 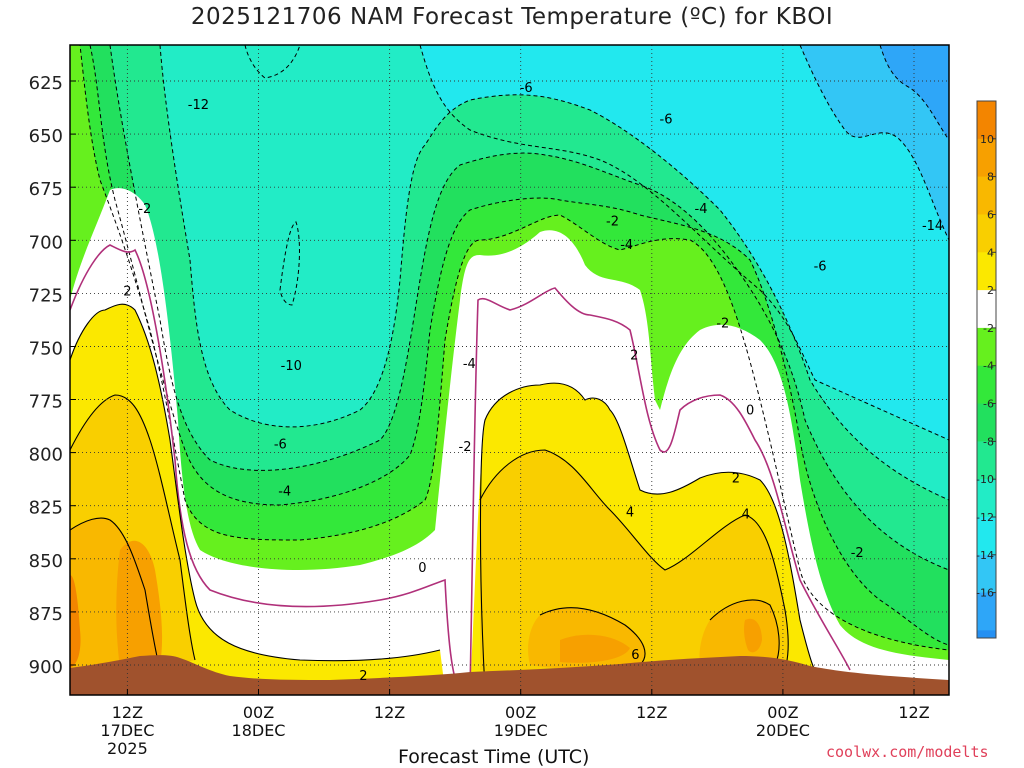 I want to click on x-tick-label: 2025, so click(x=127, y=748).